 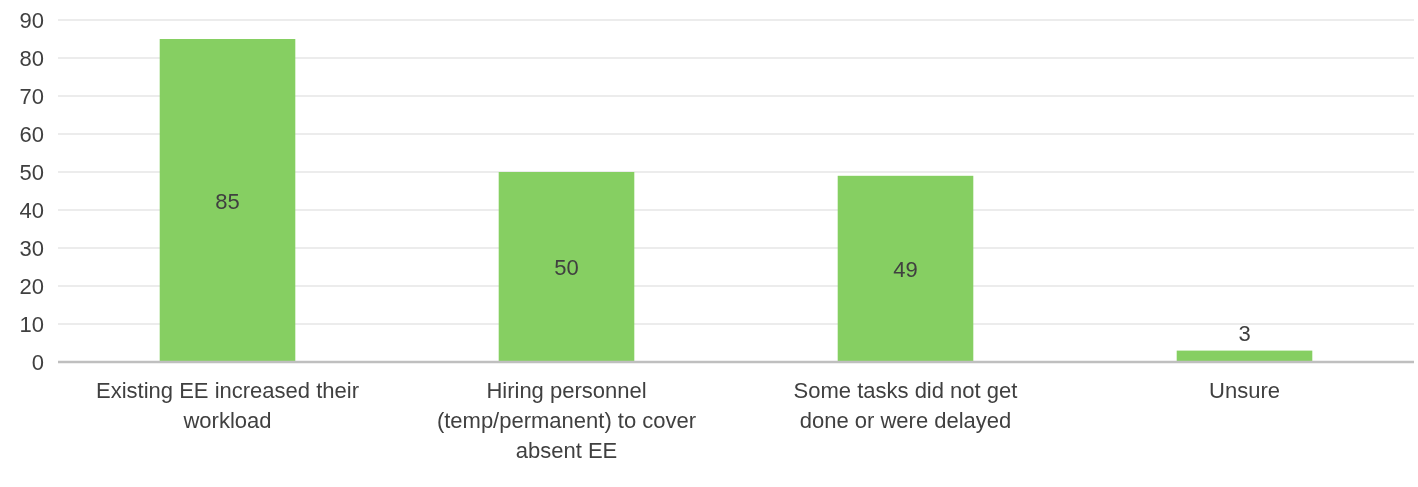 I want to click on data-label: 85, so click(x=227, y=201).